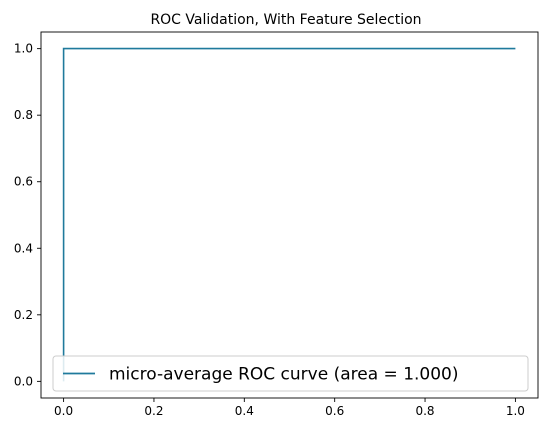  I want to click on y-tick-label: 0.6, so click(23, 182).